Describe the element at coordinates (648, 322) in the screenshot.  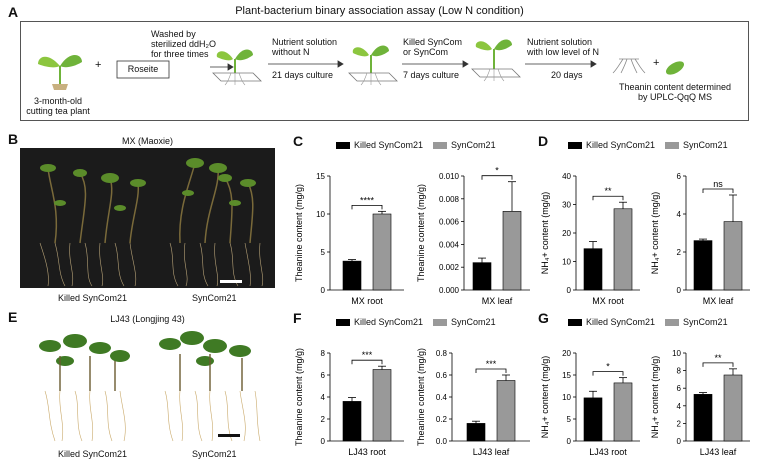
I see `legend-g: Killed SynCom21 SynCom21` at that location.